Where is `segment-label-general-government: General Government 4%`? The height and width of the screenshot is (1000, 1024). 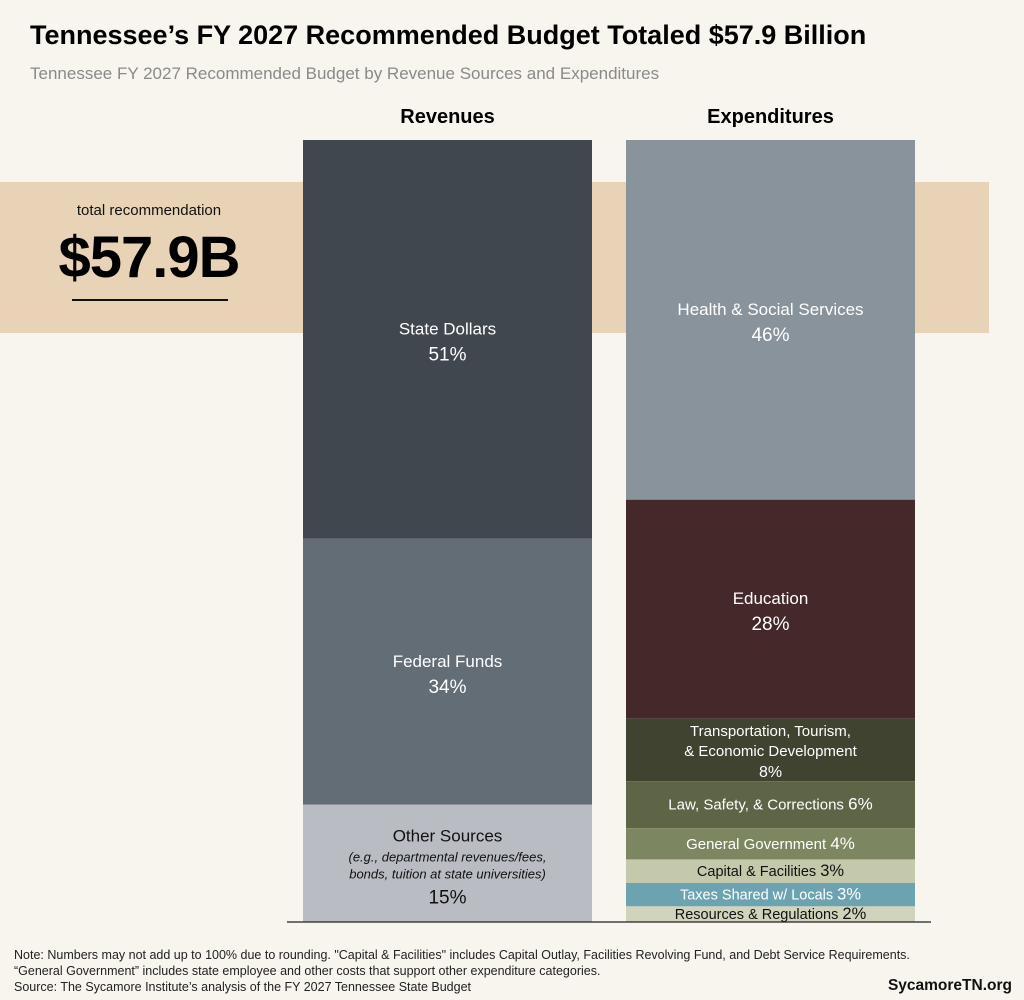 segment-label-general-government: General Government 4% is located at coordinates (770, 843).